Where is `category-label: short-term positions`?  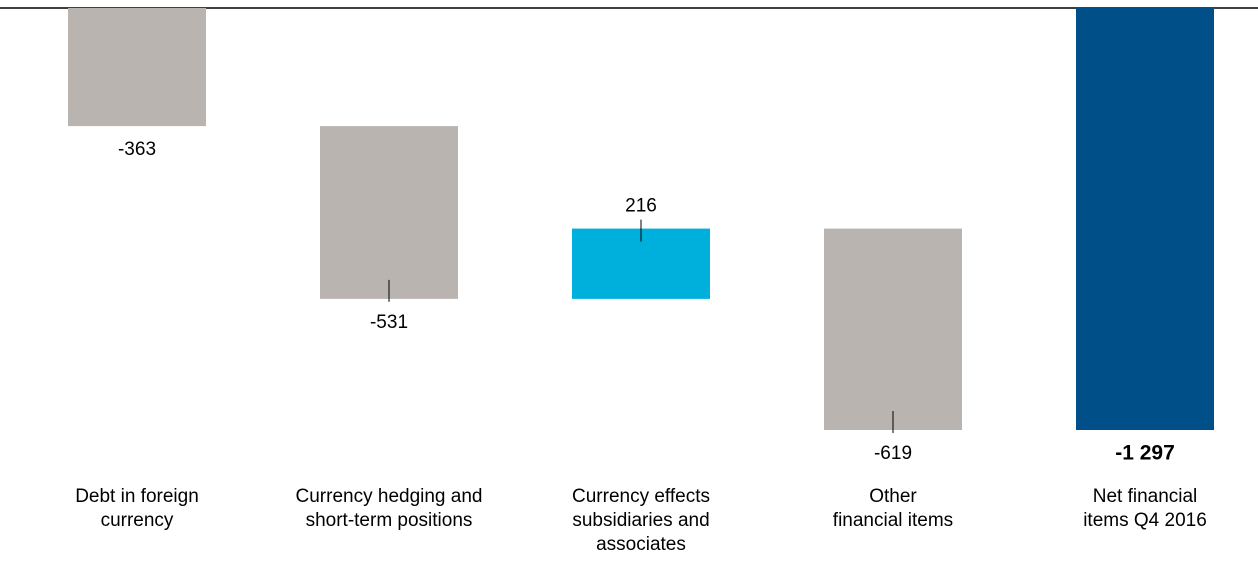 category-label: short-term positions is located at coordinates (389, 520).